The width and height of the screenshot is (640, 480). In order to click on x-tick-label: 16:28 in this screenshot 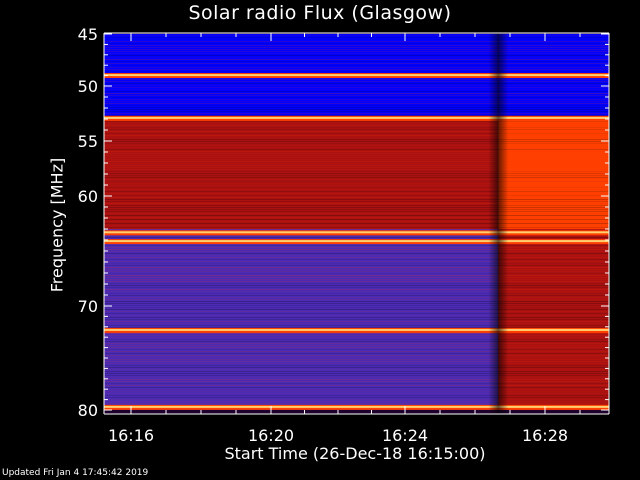, I will do `click(545, 435)`.